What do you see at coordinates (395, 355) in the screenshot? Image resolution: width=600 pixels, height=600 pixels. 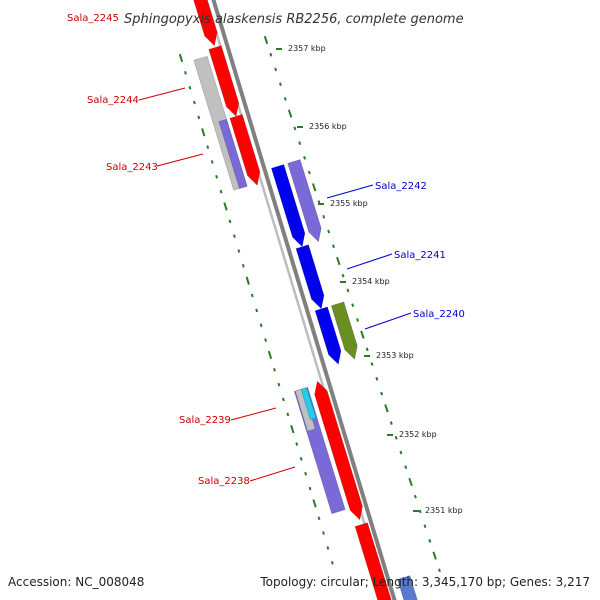 I see `kbp-tick-label: 2353 kbp` at bounding box center [395, 355].